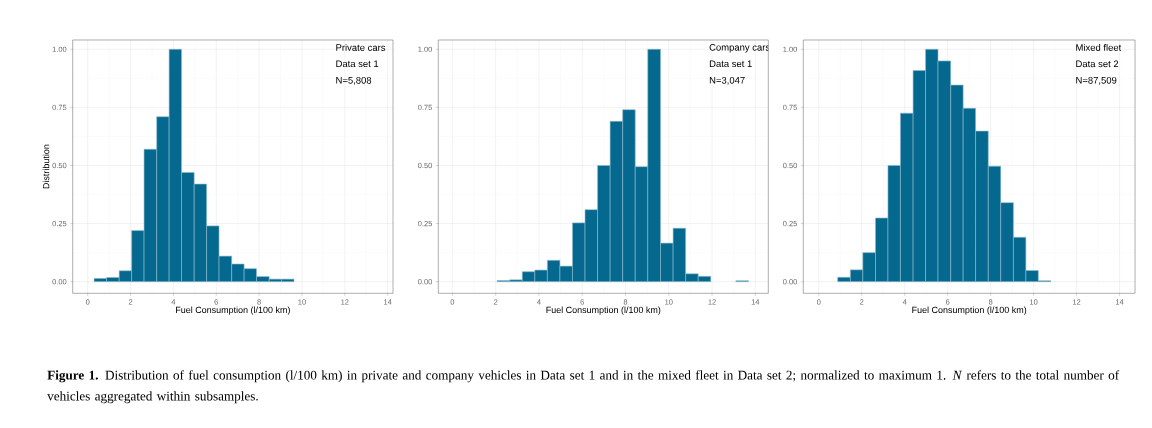 Image resolution: width=1152 pixels, height=428 pixels. Describe the element at coordinates (1099, 47) in the screenshot. I see `annotation: Mixed fleet` at that location.